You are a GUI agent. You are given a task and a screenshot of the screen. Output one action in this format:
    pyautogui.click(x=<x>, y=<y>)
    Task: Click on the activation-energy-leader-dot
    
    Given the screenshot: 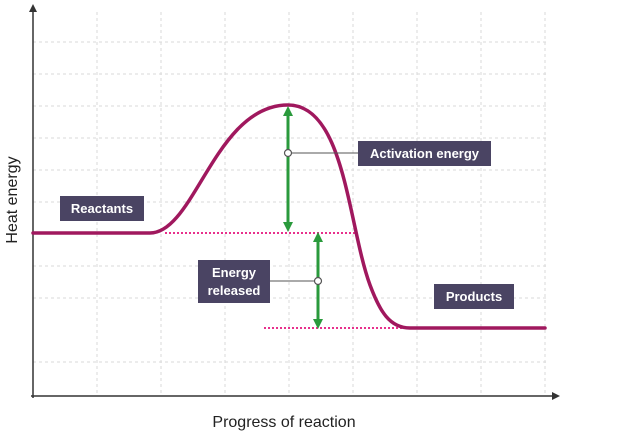 What is the action you would take?
    pyautogui.click(x=288, y=153)
    